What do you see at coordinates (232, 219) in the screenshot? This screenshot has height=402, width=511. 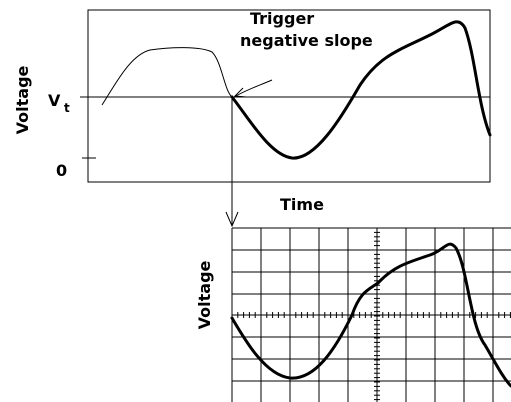 I see `arrow-head` at bounding box center [232, 219].